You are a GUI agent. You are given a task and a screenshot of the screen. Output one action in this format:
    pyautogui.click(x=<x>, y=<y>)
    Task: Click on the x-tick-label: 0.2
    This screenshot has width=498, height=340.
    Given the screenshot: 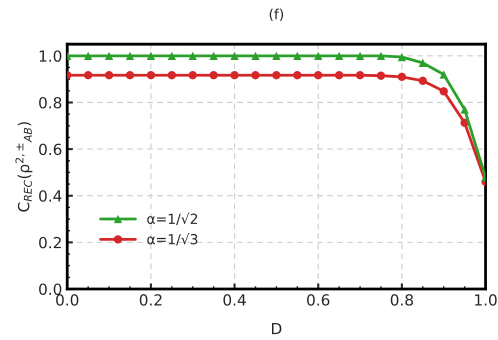 What is the action you would take?
    pyautogui.click(x=151, y=300)
    